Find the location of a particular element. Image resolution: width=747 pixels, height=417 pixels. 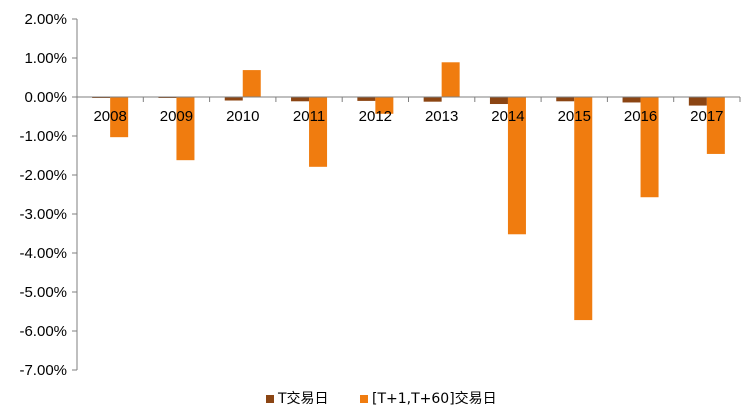

bar-t1-t60-2011 is located at coordinates (318, 132).